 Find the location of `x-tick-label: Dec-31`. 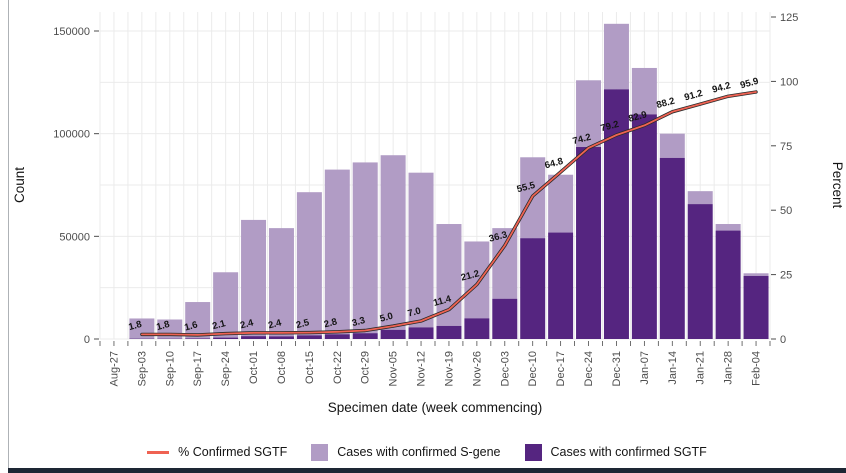

x-tick-label: Dec-31 is located at coordinates (617, 368).